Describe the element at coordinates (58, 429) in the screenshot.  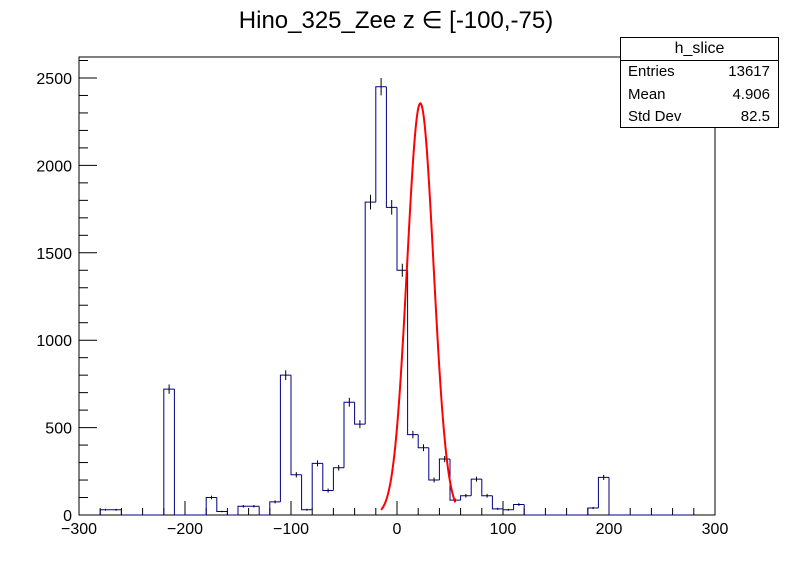
I see `y-tick-label: 500` at that location.